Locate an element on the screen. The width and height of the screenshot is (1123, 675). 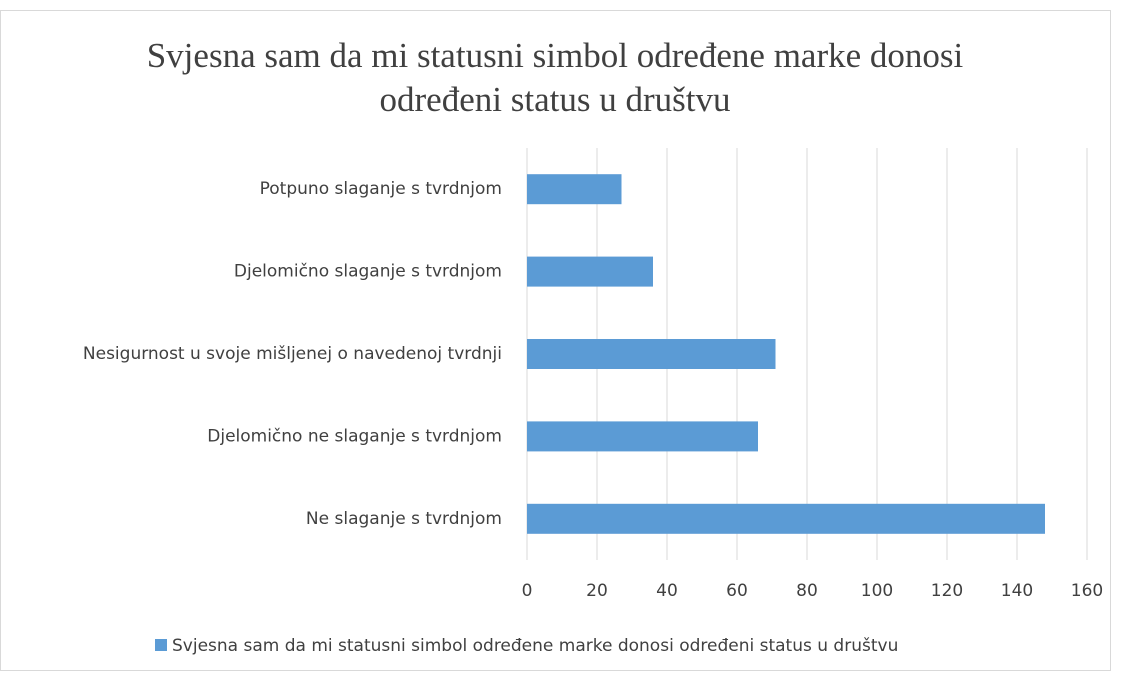
y-tick-label: Djelomično slaganje s tvrdnjom is located at coordinates (368, 272).